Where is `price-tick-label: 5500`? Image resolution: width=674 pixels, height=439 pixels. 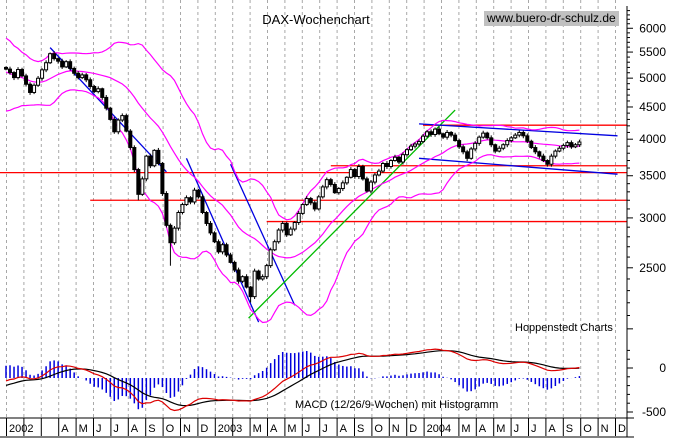
price-tick-label: 5500 is located at coordinates (652, 52).